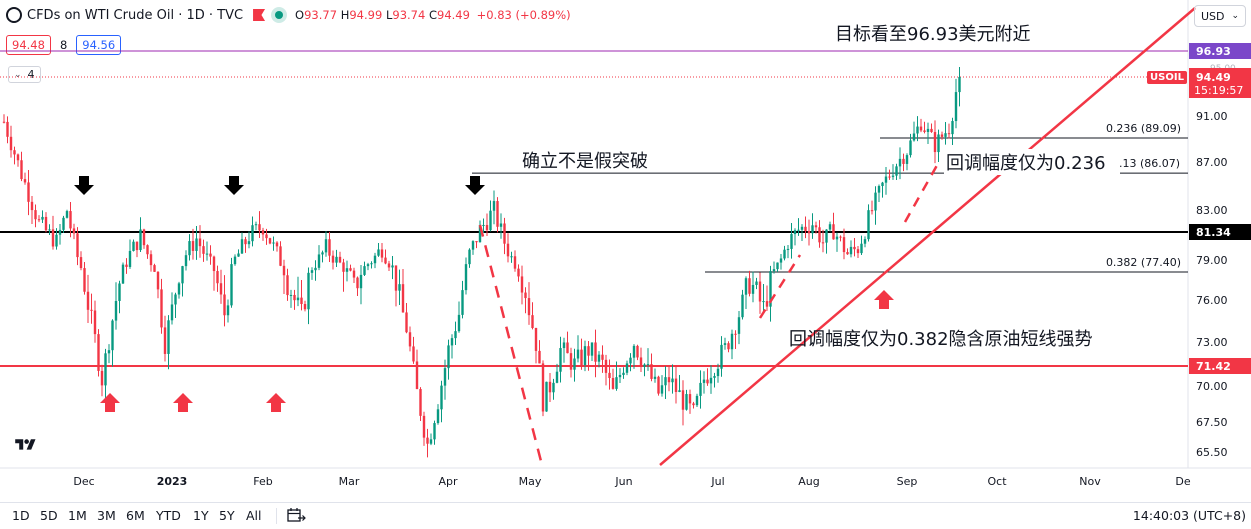  What do you see at coordinates (1213, 232) in the screenshot?
I see `level-price-tag-label: 81.34` at bounding box center [1213, 232].